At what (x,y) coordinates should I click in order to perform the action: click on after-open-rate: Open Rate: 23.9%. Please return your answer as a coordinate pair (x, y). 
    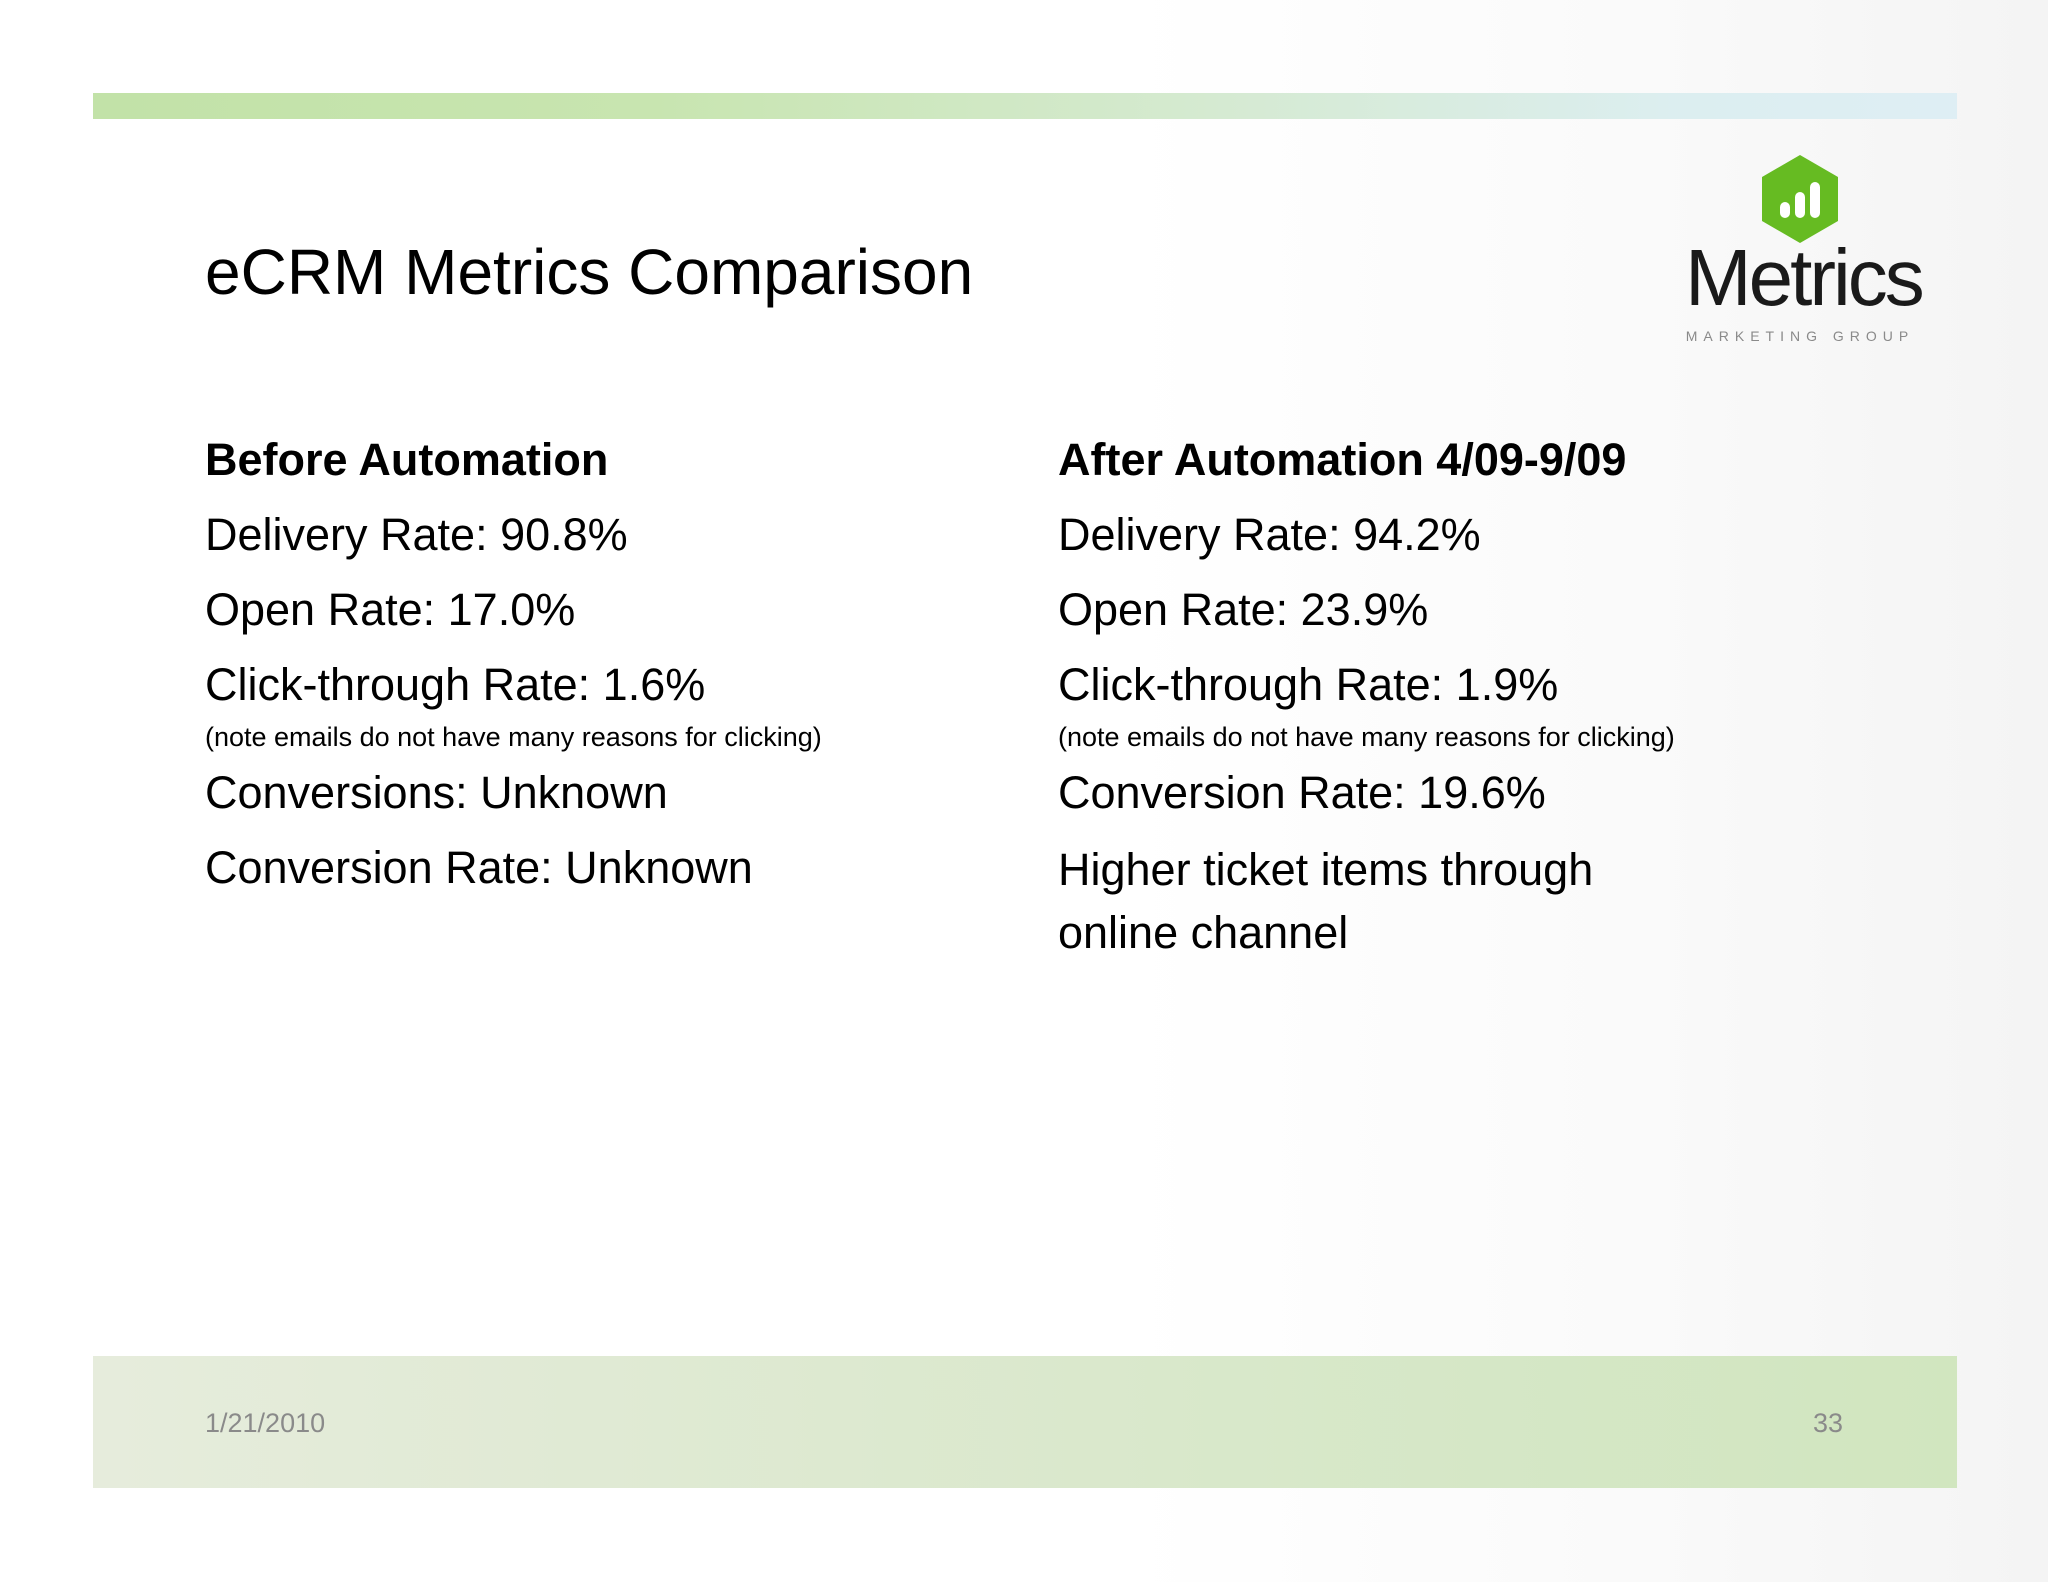
    Looking at the image, I should click on (1243, 609).